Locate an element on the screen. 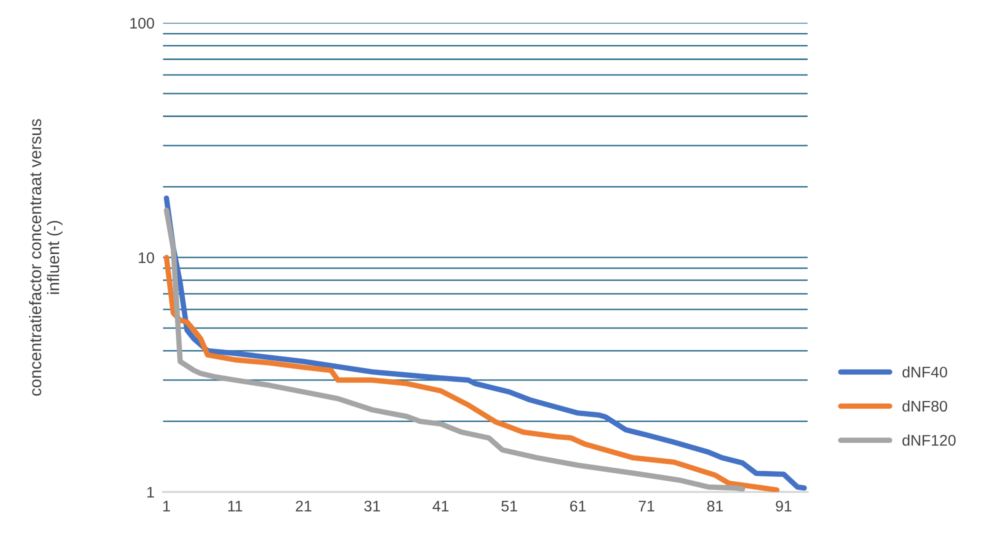 The width and height of the screenshot is (991, 533). x-tick-label: 21 is located at coordinates (304, 506).